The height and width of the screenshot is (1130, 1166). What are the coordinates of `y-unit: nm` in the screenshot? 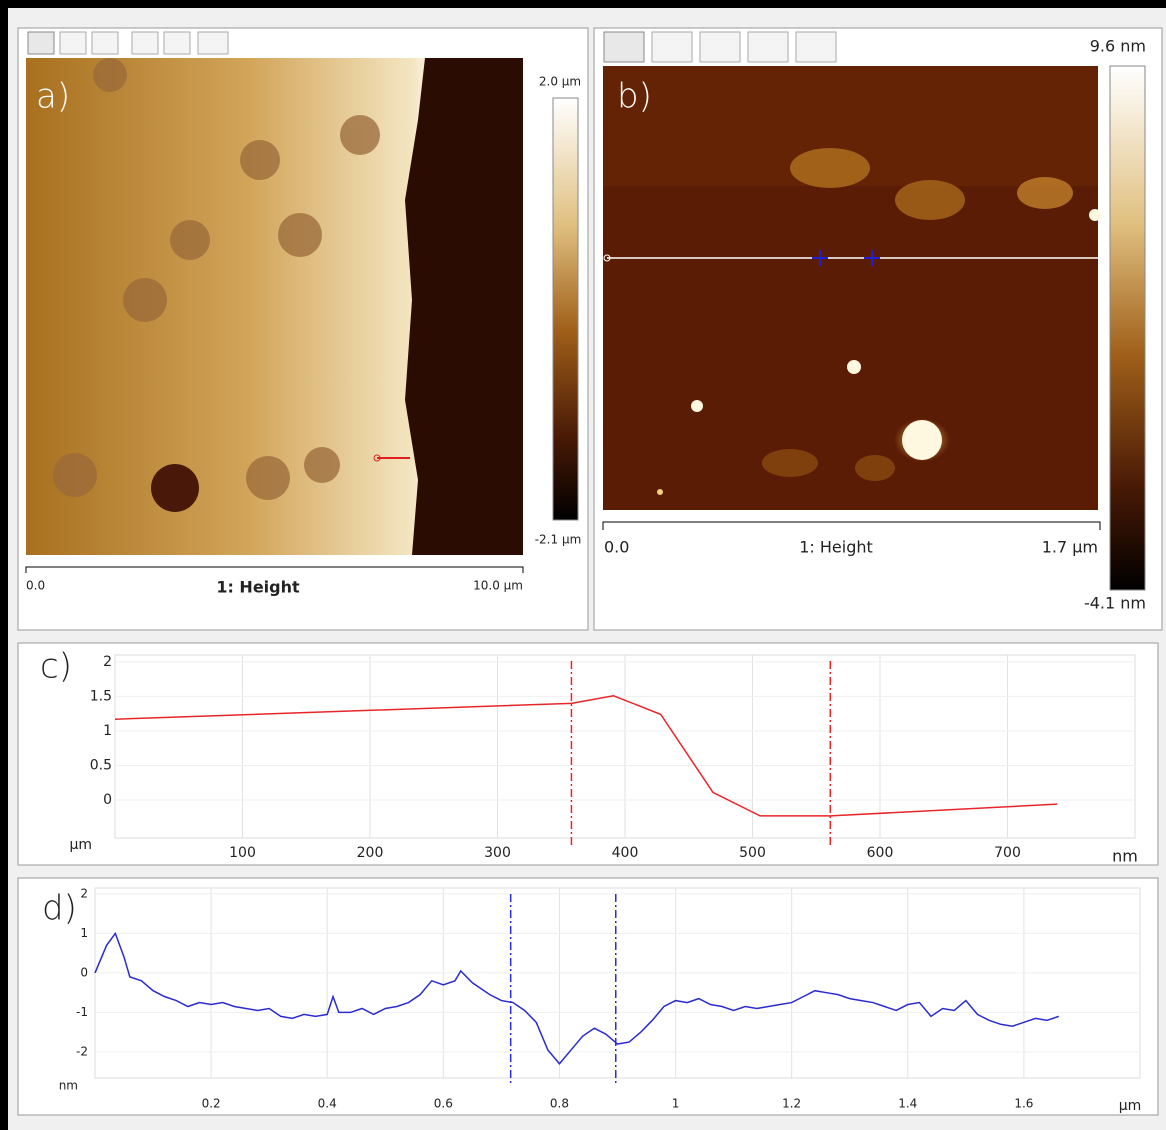 It's located at (68, 1086).